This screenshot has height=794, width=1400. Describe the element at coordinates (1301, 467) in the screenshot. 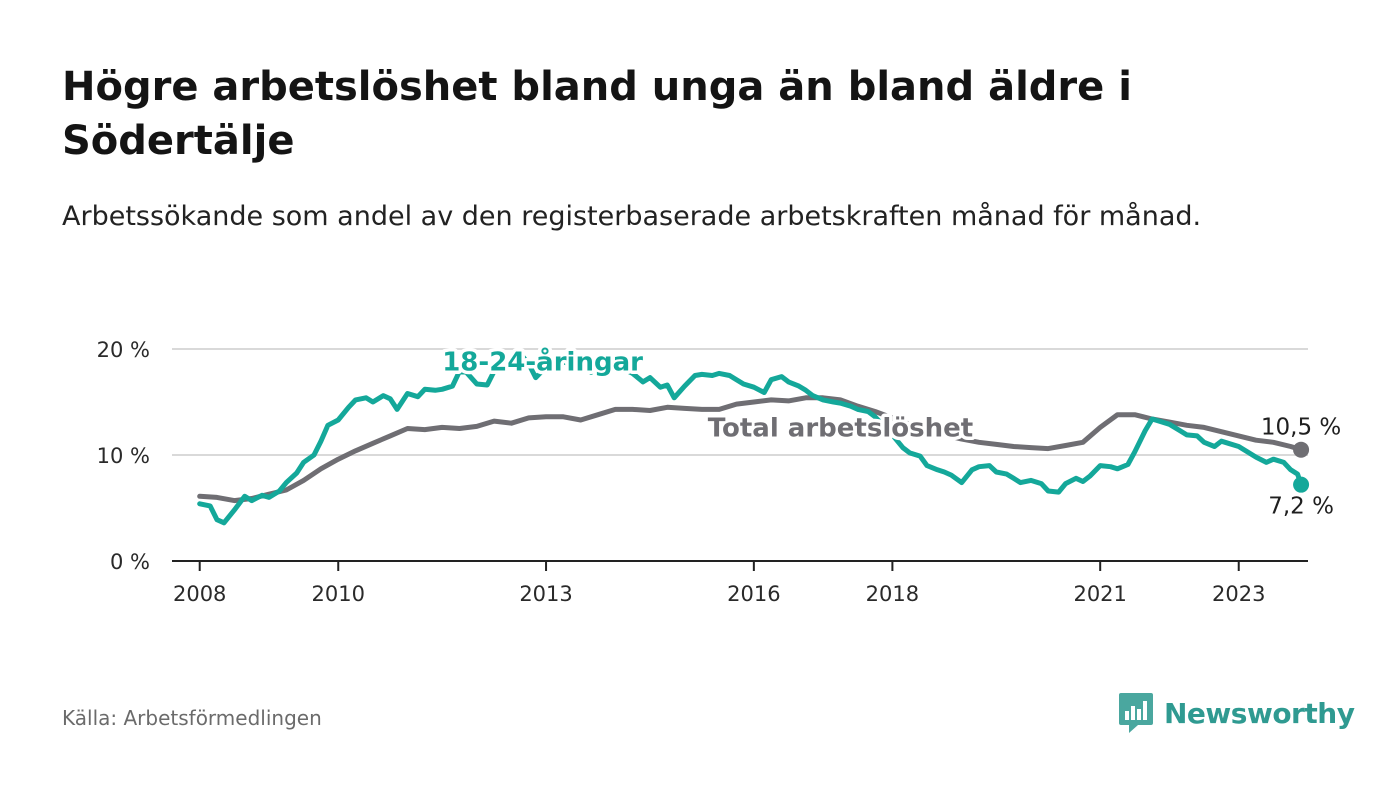

I see `end-markers: 10,5 % 7,2 %` at that location.